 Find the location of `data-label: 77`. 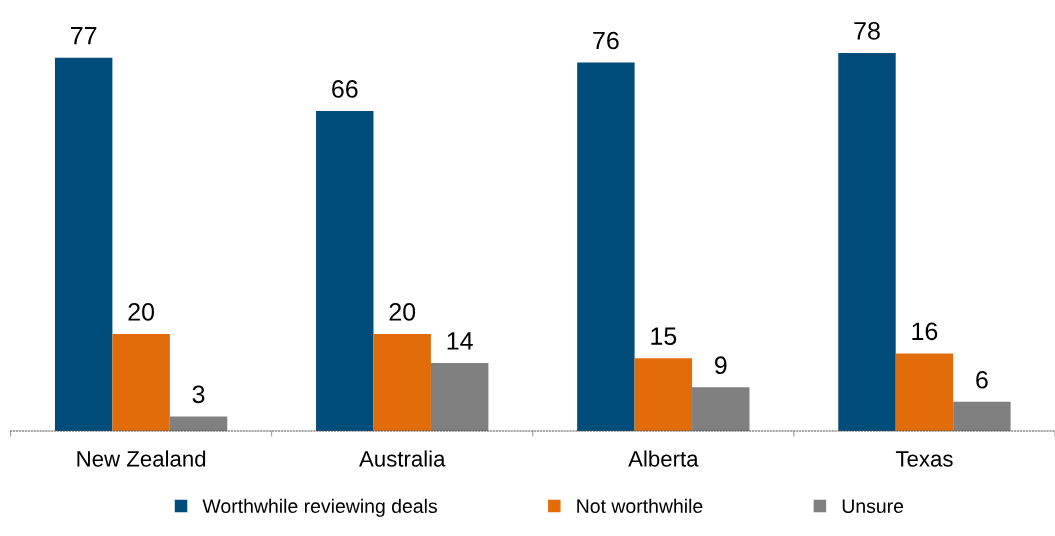

data-label: 77 is located at coordinates (84, 36).